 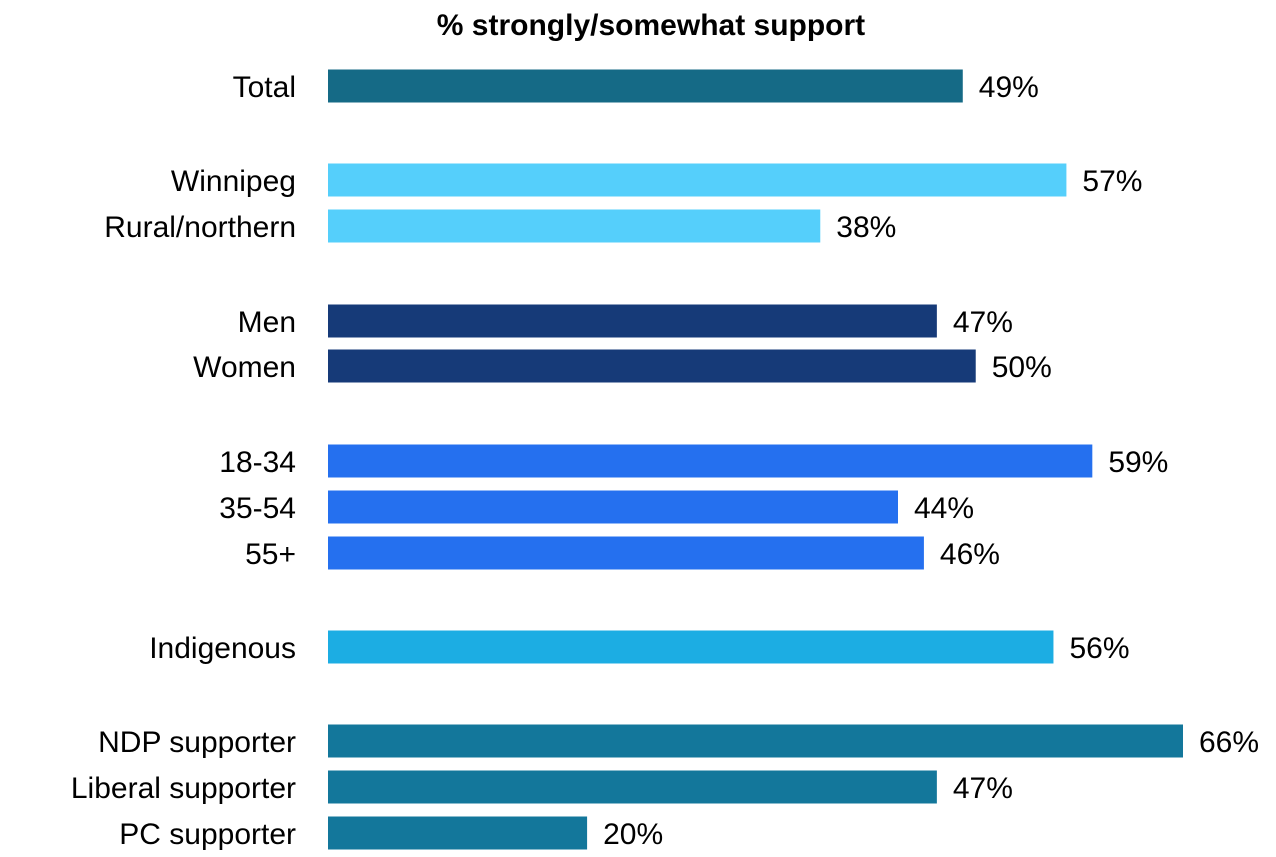 What do you see at coordinates (944, 508) in the screenshot?
I see `data-label-35-54: 44%` at bounding box center [944, 508].